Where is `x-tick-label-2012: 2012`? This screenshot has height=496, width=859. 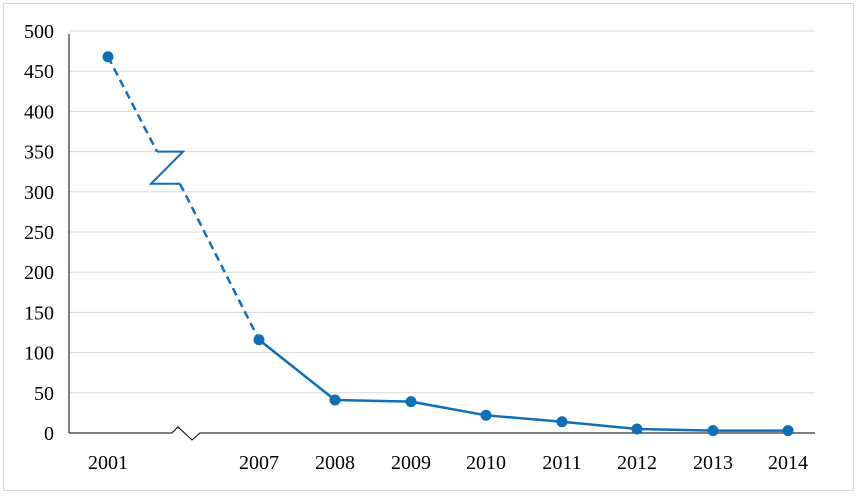
x-tick-label-2012: 2012 is located at coordinates (637, 463).